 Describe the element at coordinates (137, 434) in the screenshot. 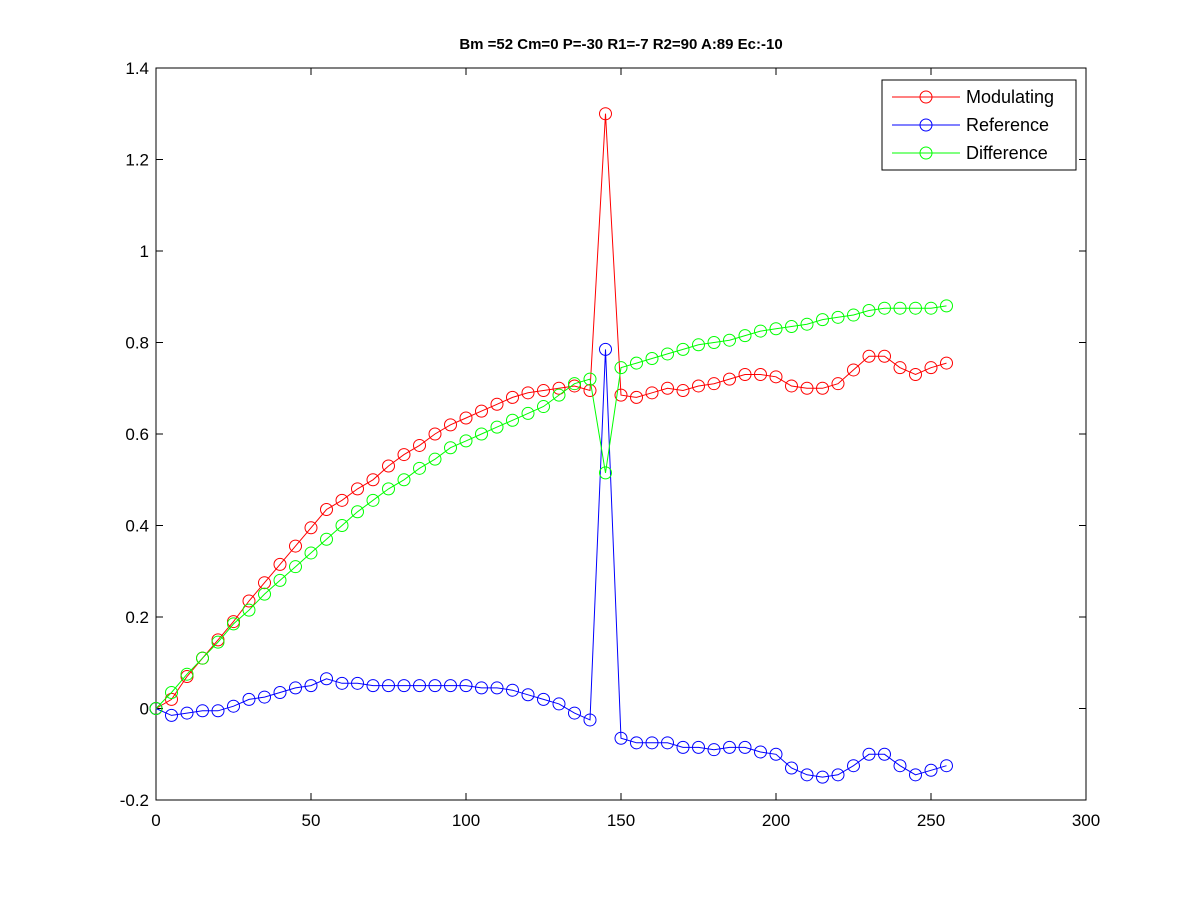

I see `y-tick-label: 0.6` at that location.